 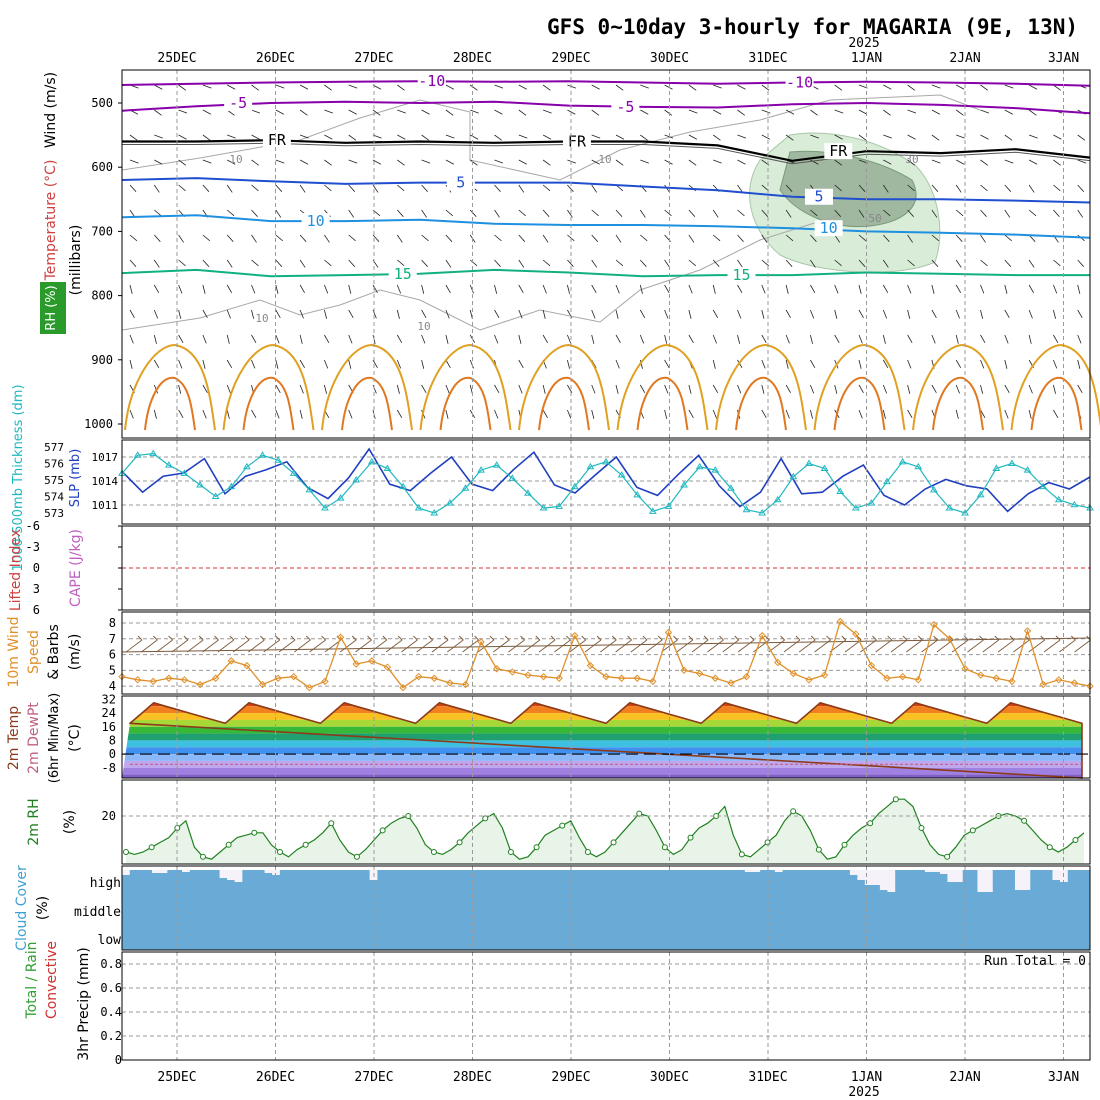 What do you see at coordinates (112, 639) in the screenshot?
I see `wind-tick-label: 7` at bounding box center [112, 639].